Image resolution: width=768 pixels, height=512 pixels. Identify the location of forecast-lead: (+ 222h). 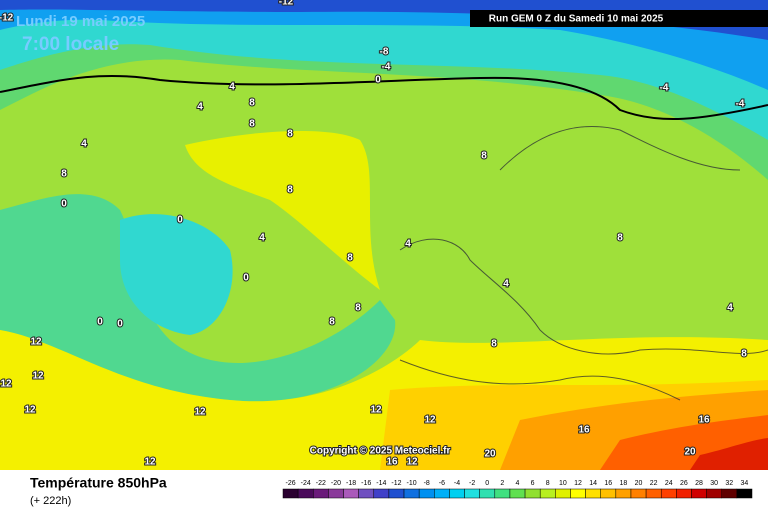
(50, 501).